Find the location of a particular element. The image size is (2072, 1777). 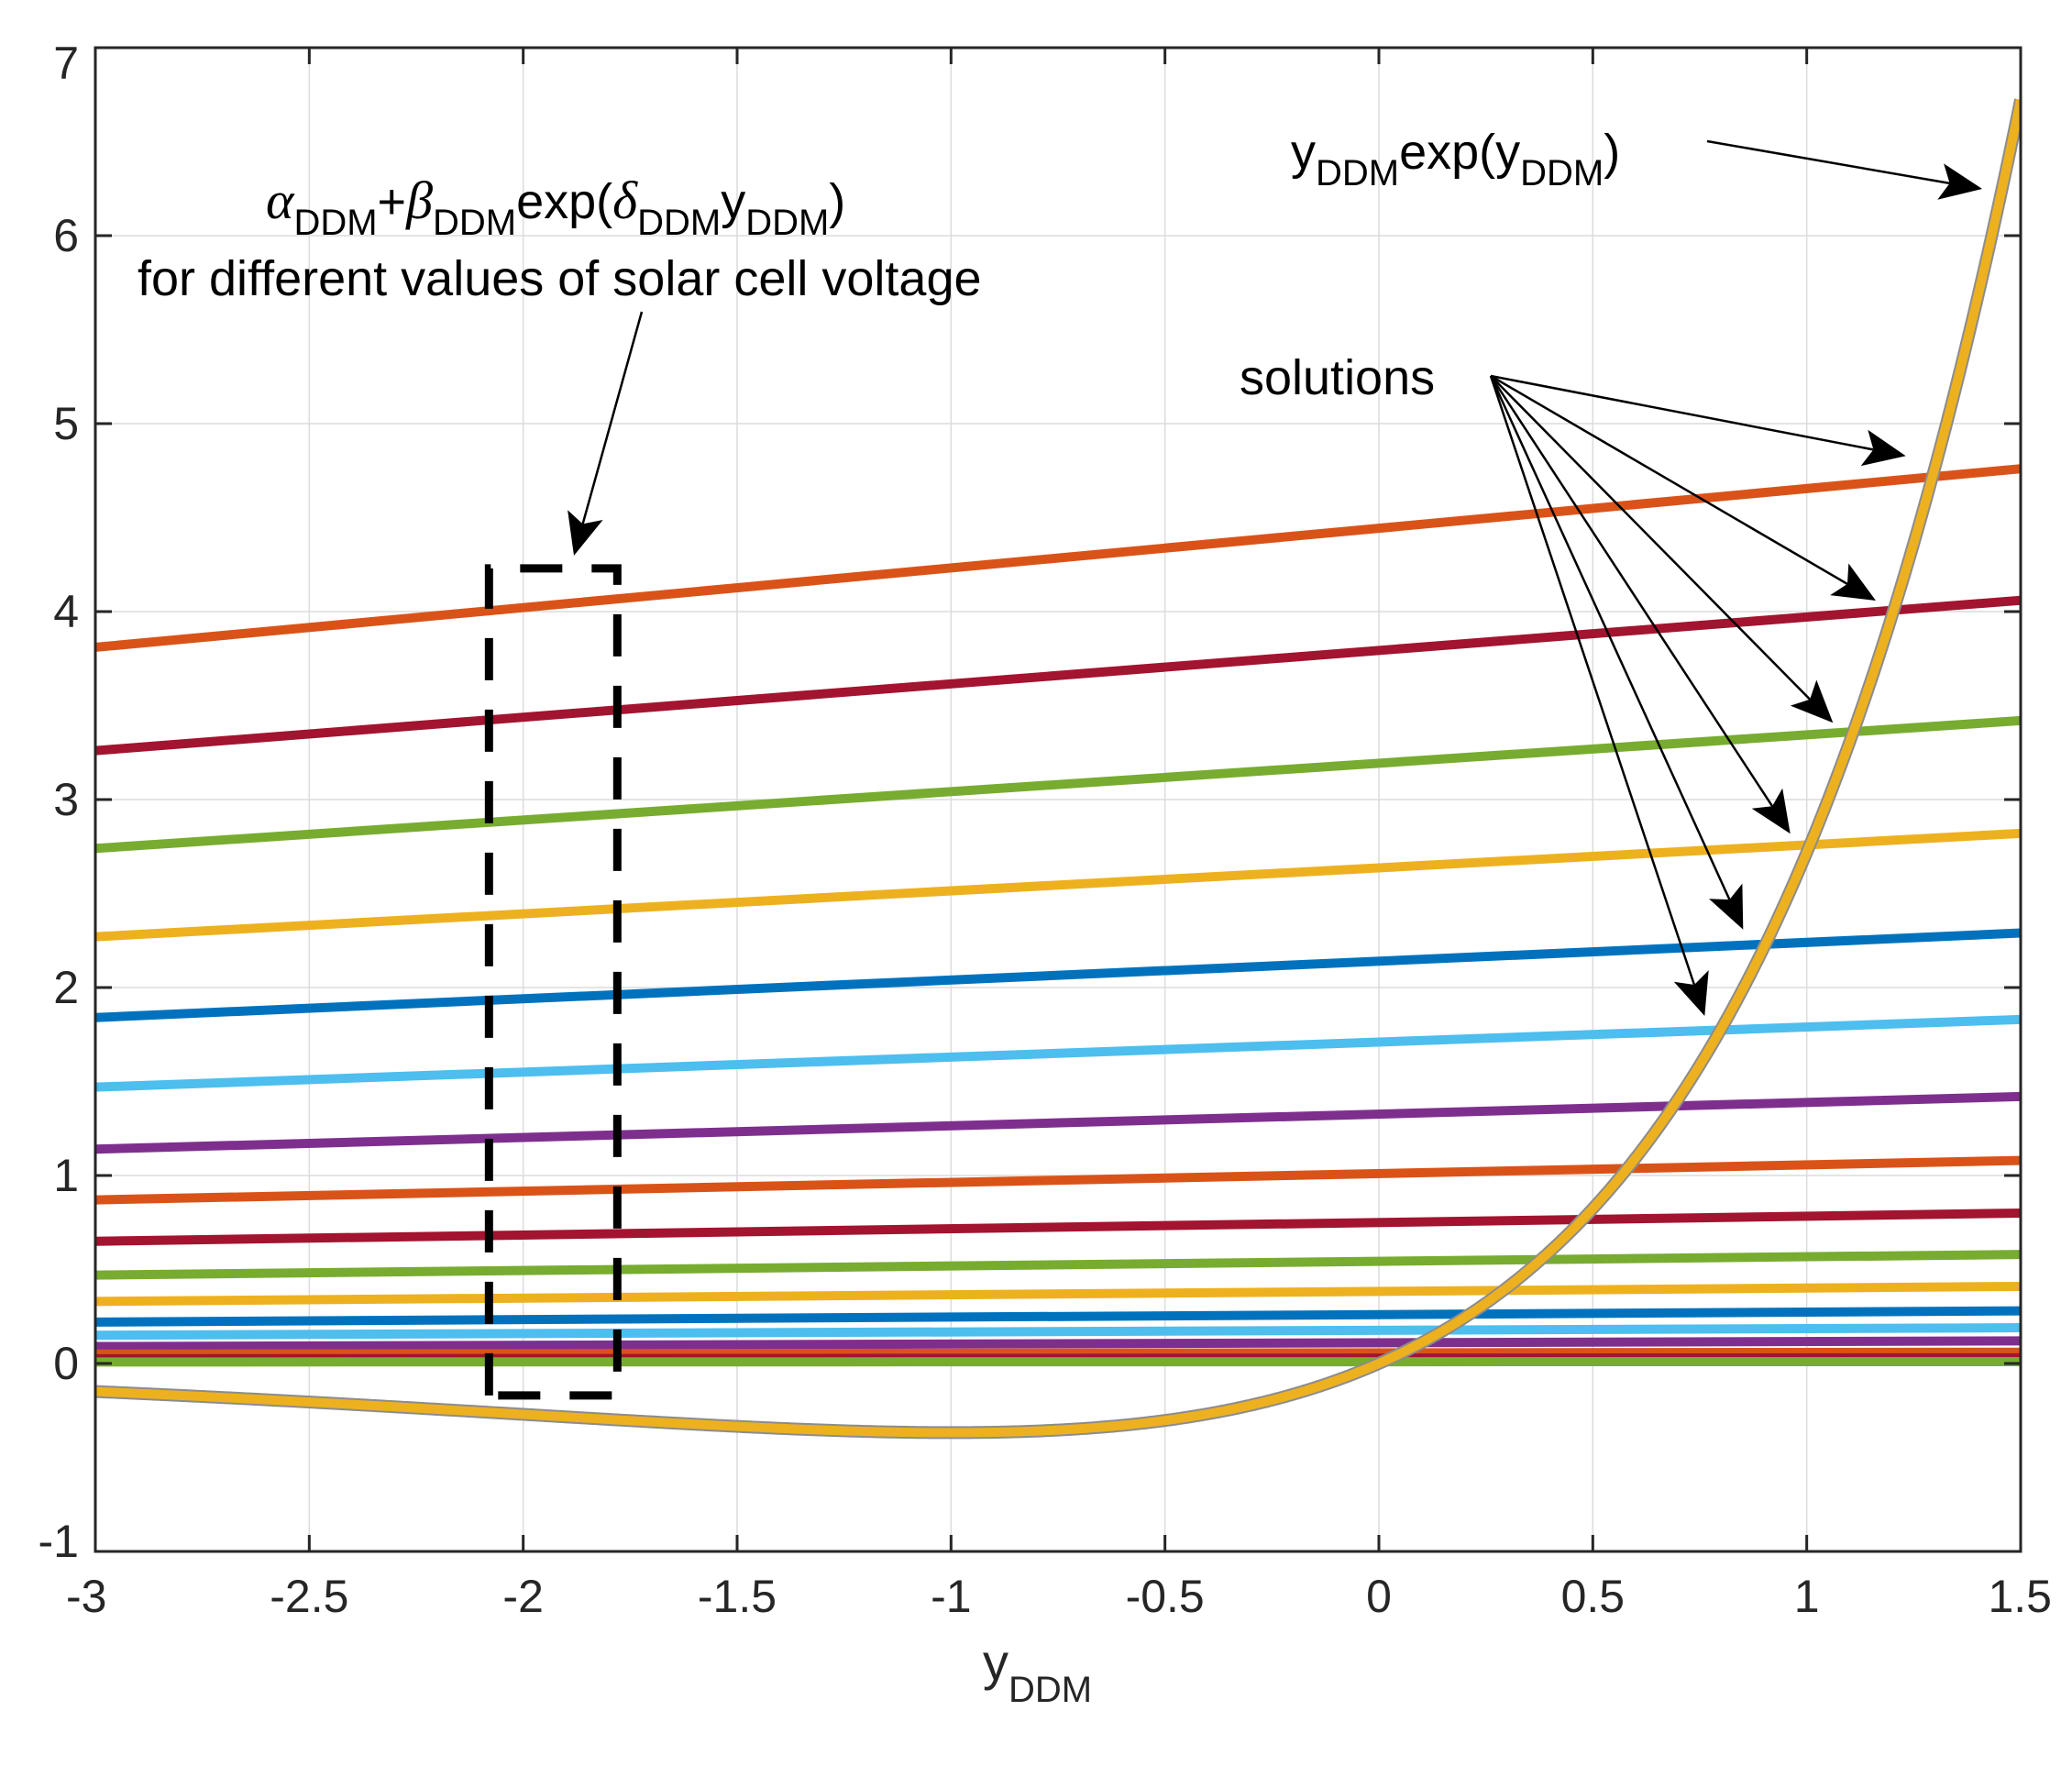

y-sub: DDM is located at coordinates (787, 223).